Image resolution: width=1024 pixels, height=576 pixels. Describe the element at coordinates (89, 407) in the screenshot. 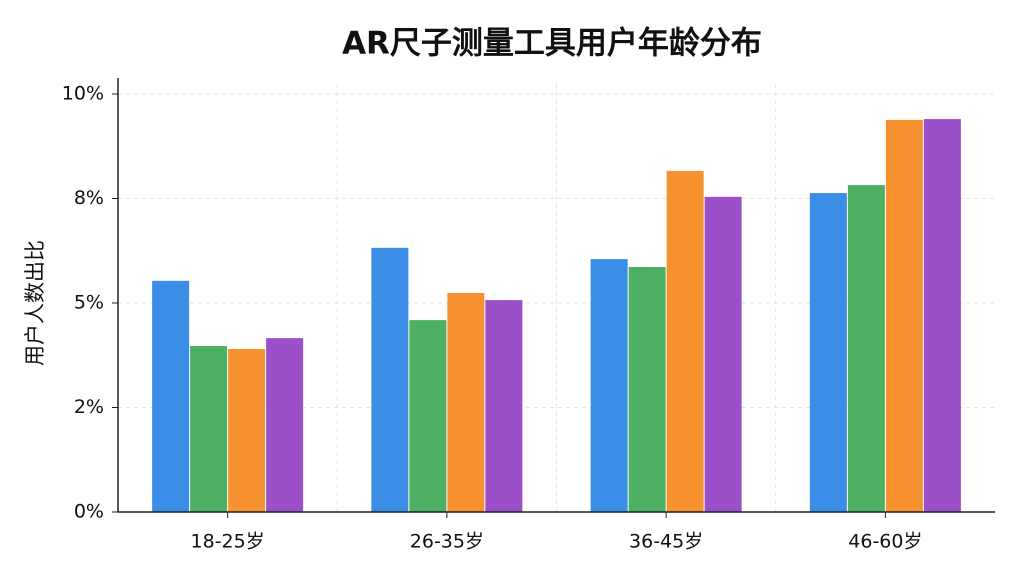

I see `y-tick-label: 2%` at that location.